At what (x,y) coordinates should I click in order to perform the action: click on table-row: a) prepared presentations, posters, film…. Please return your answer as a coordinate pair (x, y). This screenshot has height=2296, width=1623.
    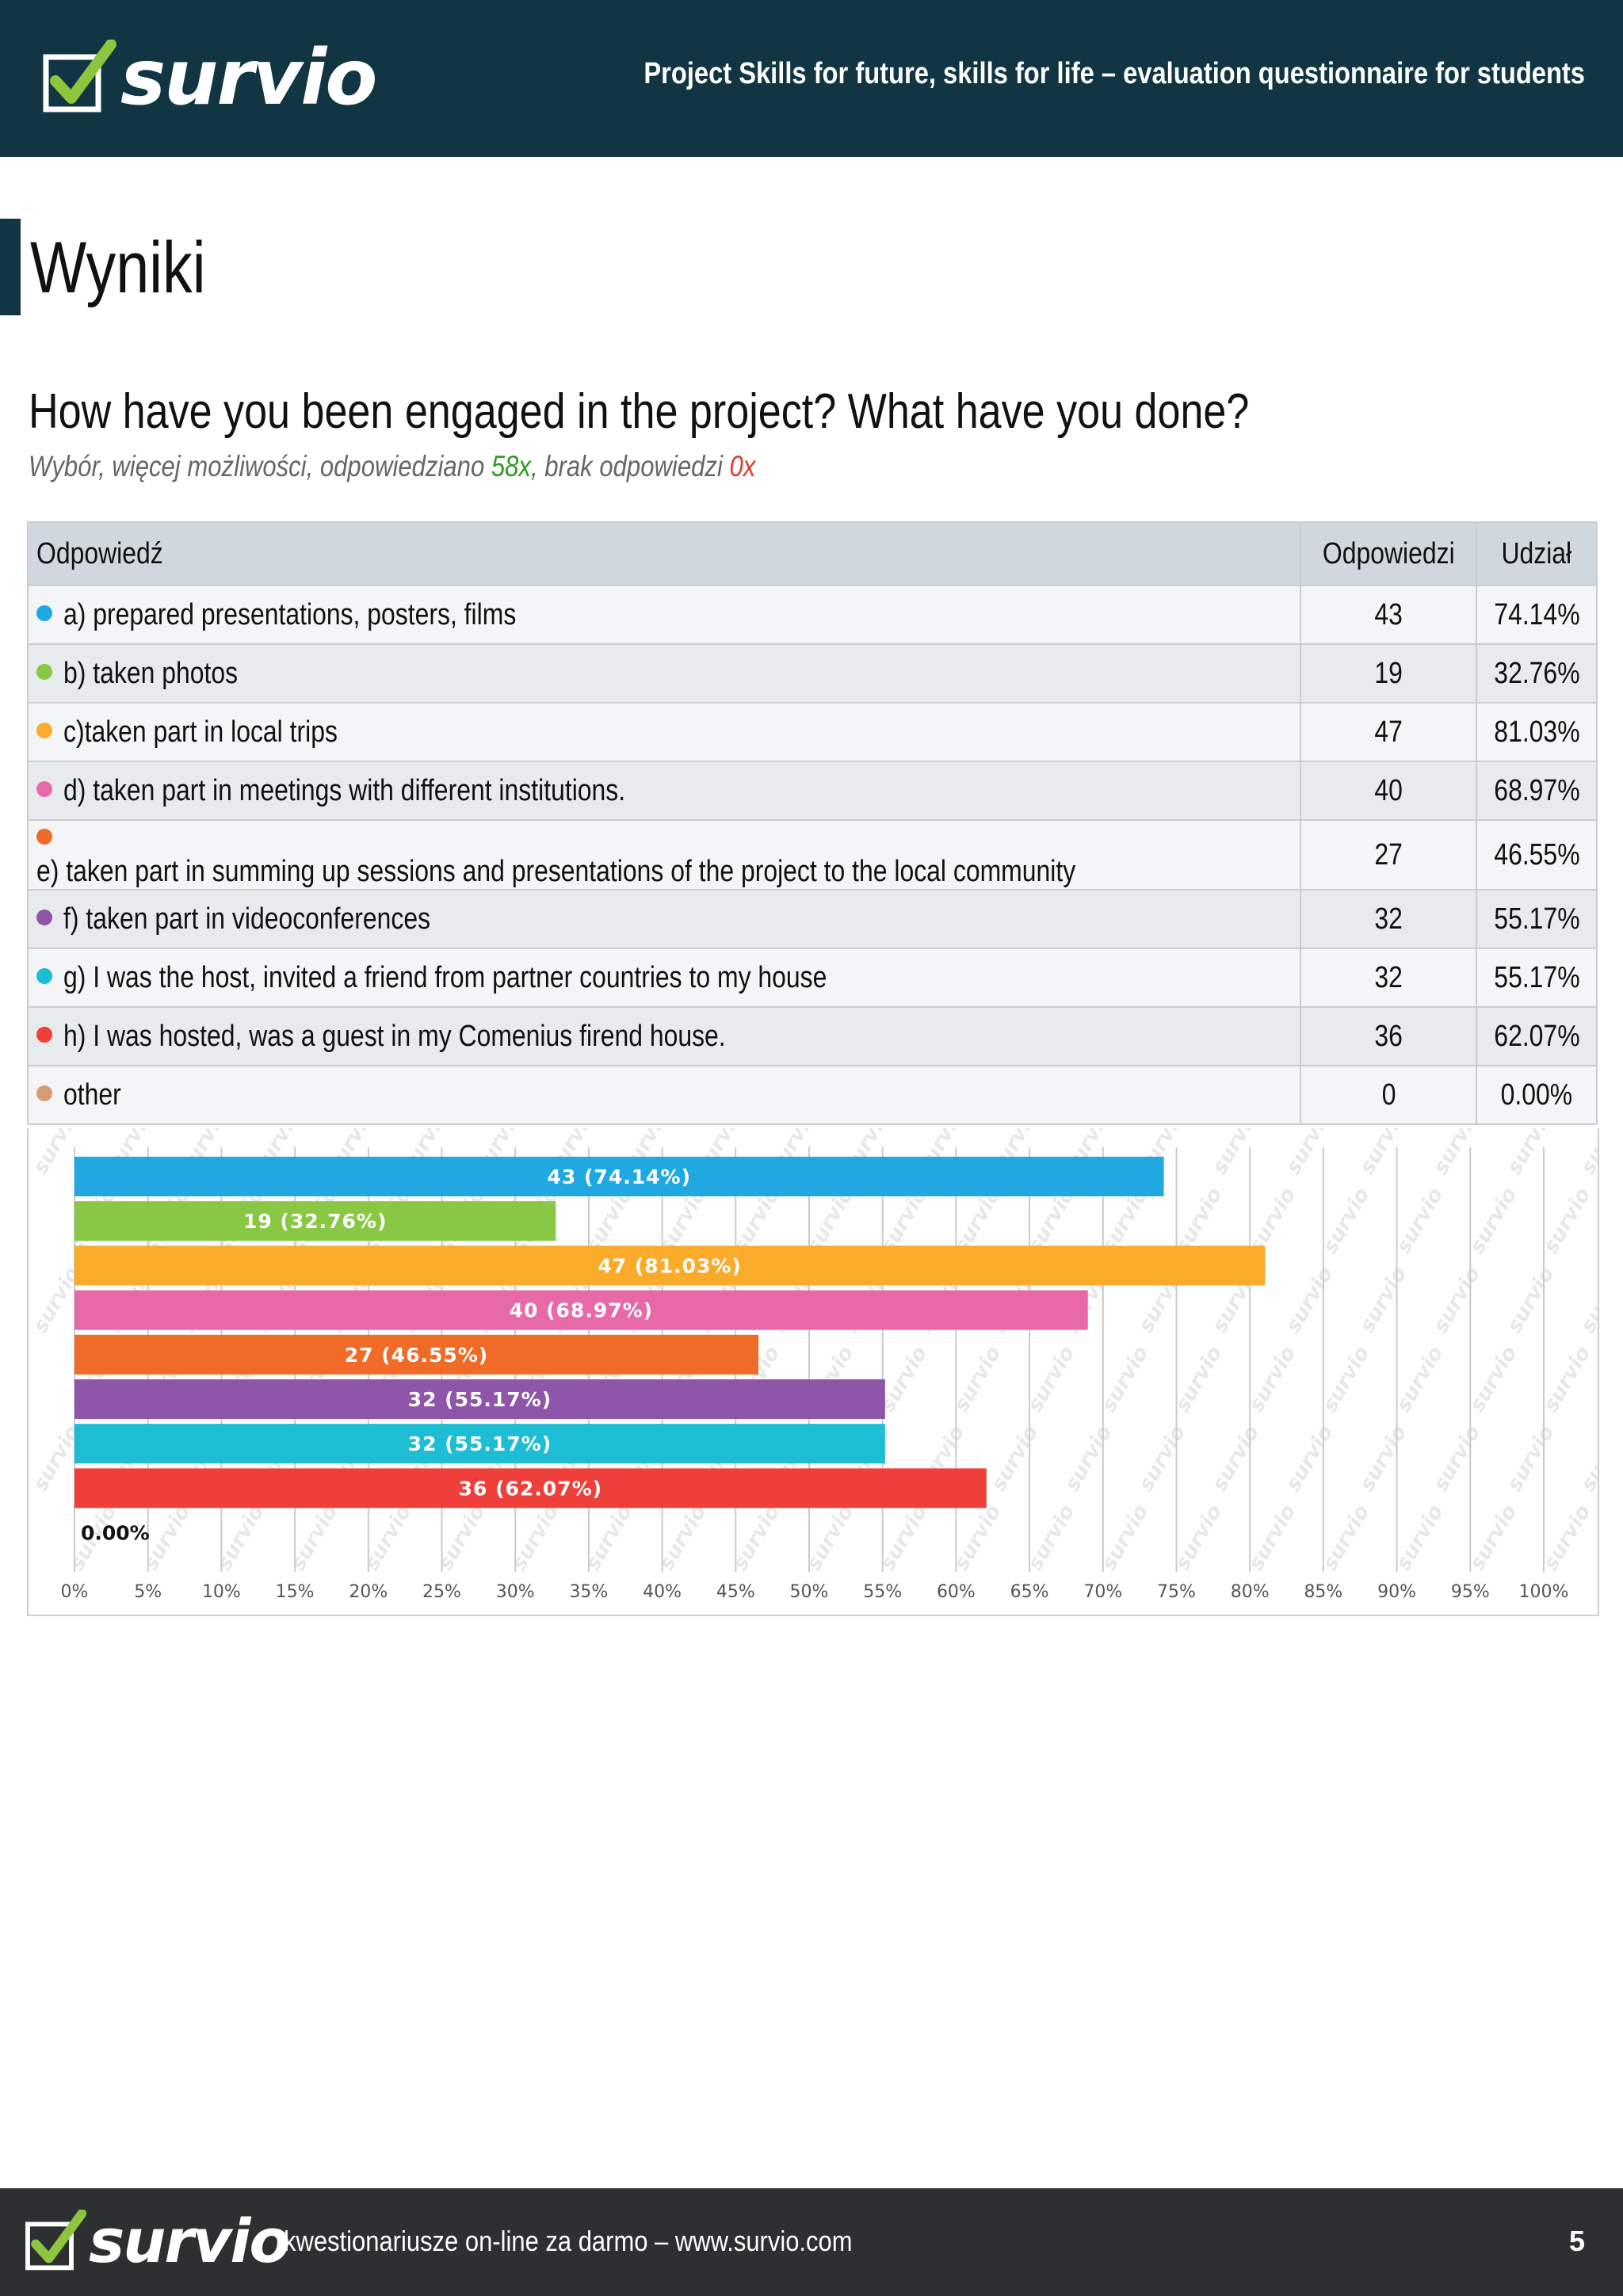
    Looking at the image, I should click on (812, 615).